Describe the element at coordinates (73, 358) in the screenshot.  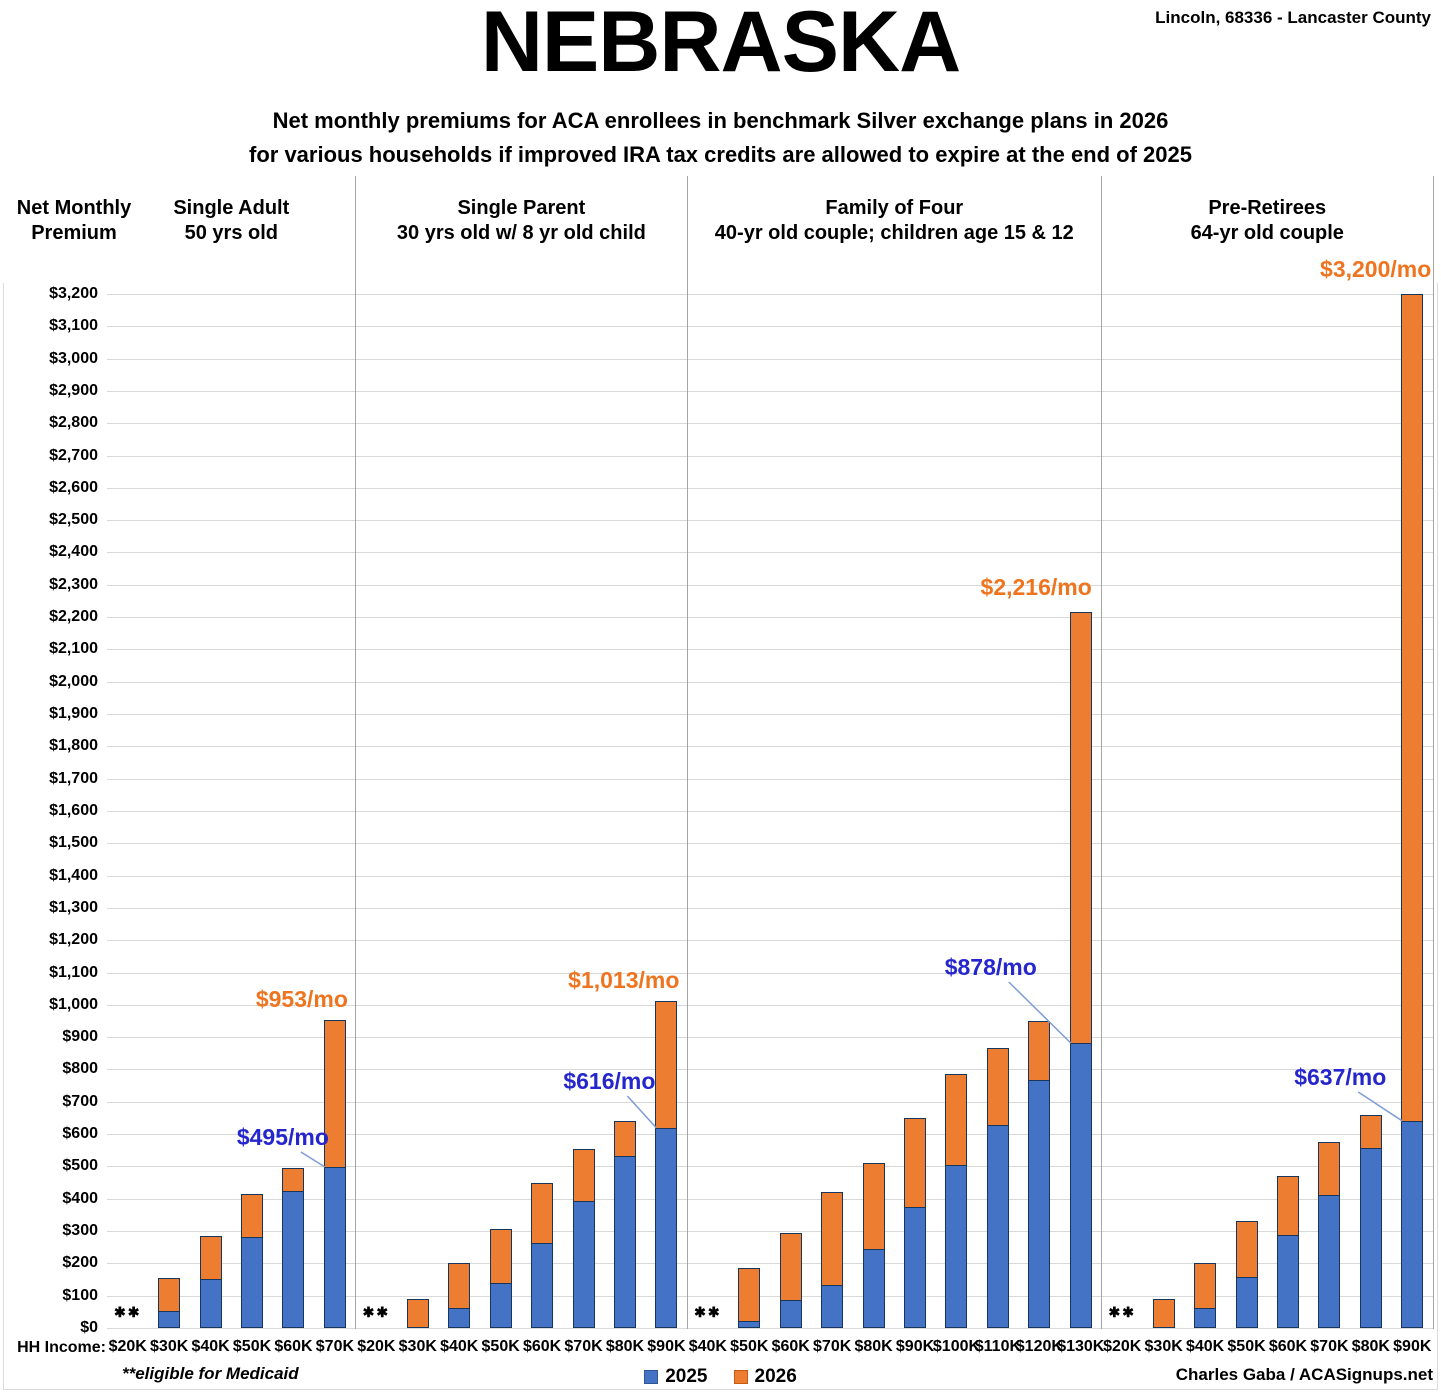
I see `y-tick-label: $3,000` at that location.